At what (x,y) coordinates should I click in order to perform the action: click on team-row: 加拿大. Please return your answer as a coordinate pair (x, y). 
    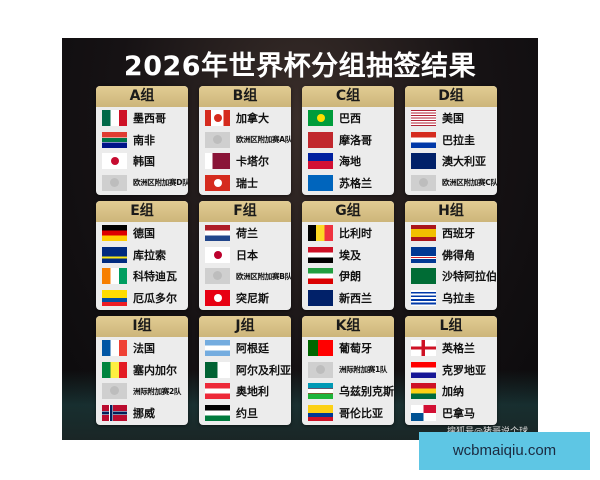
    Looking at the image, I should click on (245, 118).